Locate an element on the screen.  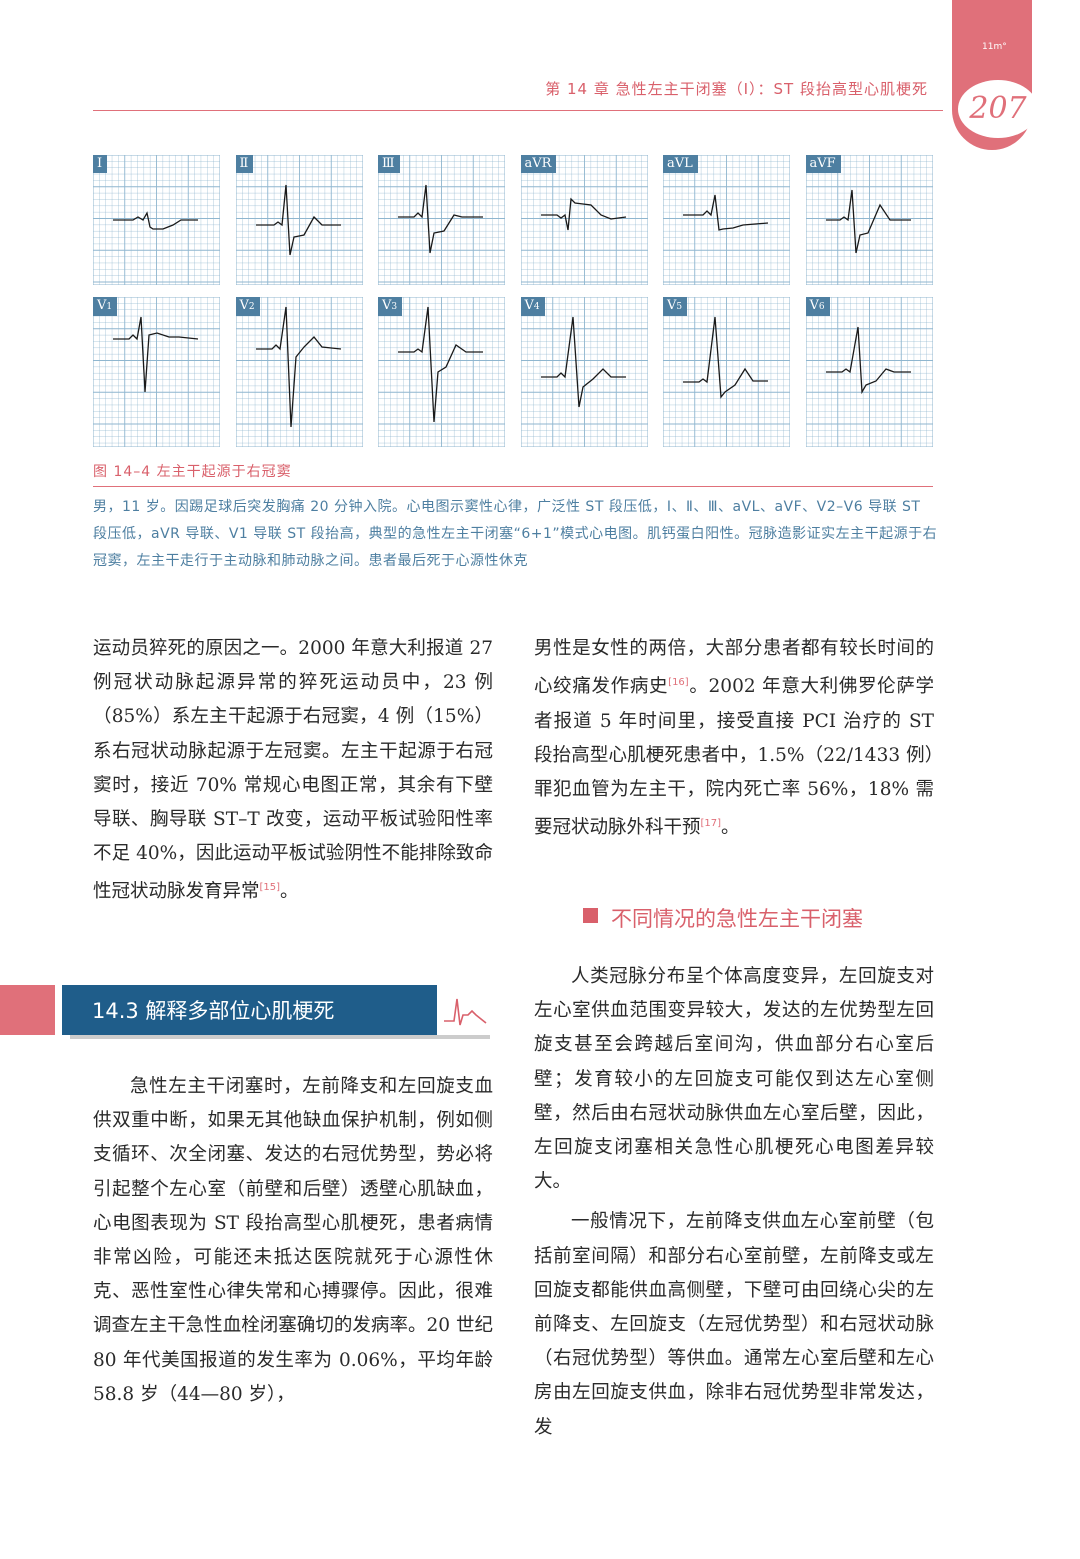
ecg-lead-label: Ⅰ is located at coordinates (100, 164).